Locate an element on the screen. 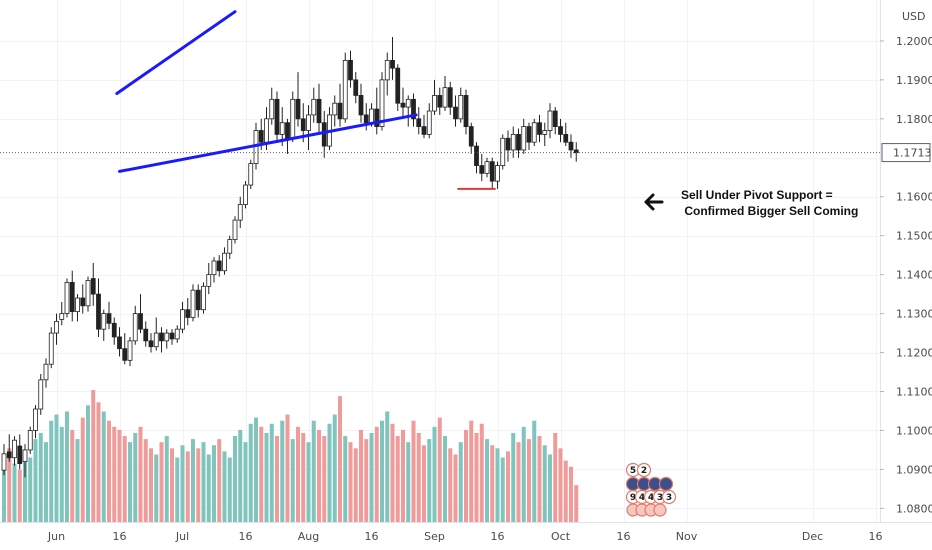 The height and width of the screenshot is (550, 932). time-axis: Jun 16 Jul 16 Aug 16 Sep 16 Oct 16 Nov Dec 16 is located at coordinates (465, 536).